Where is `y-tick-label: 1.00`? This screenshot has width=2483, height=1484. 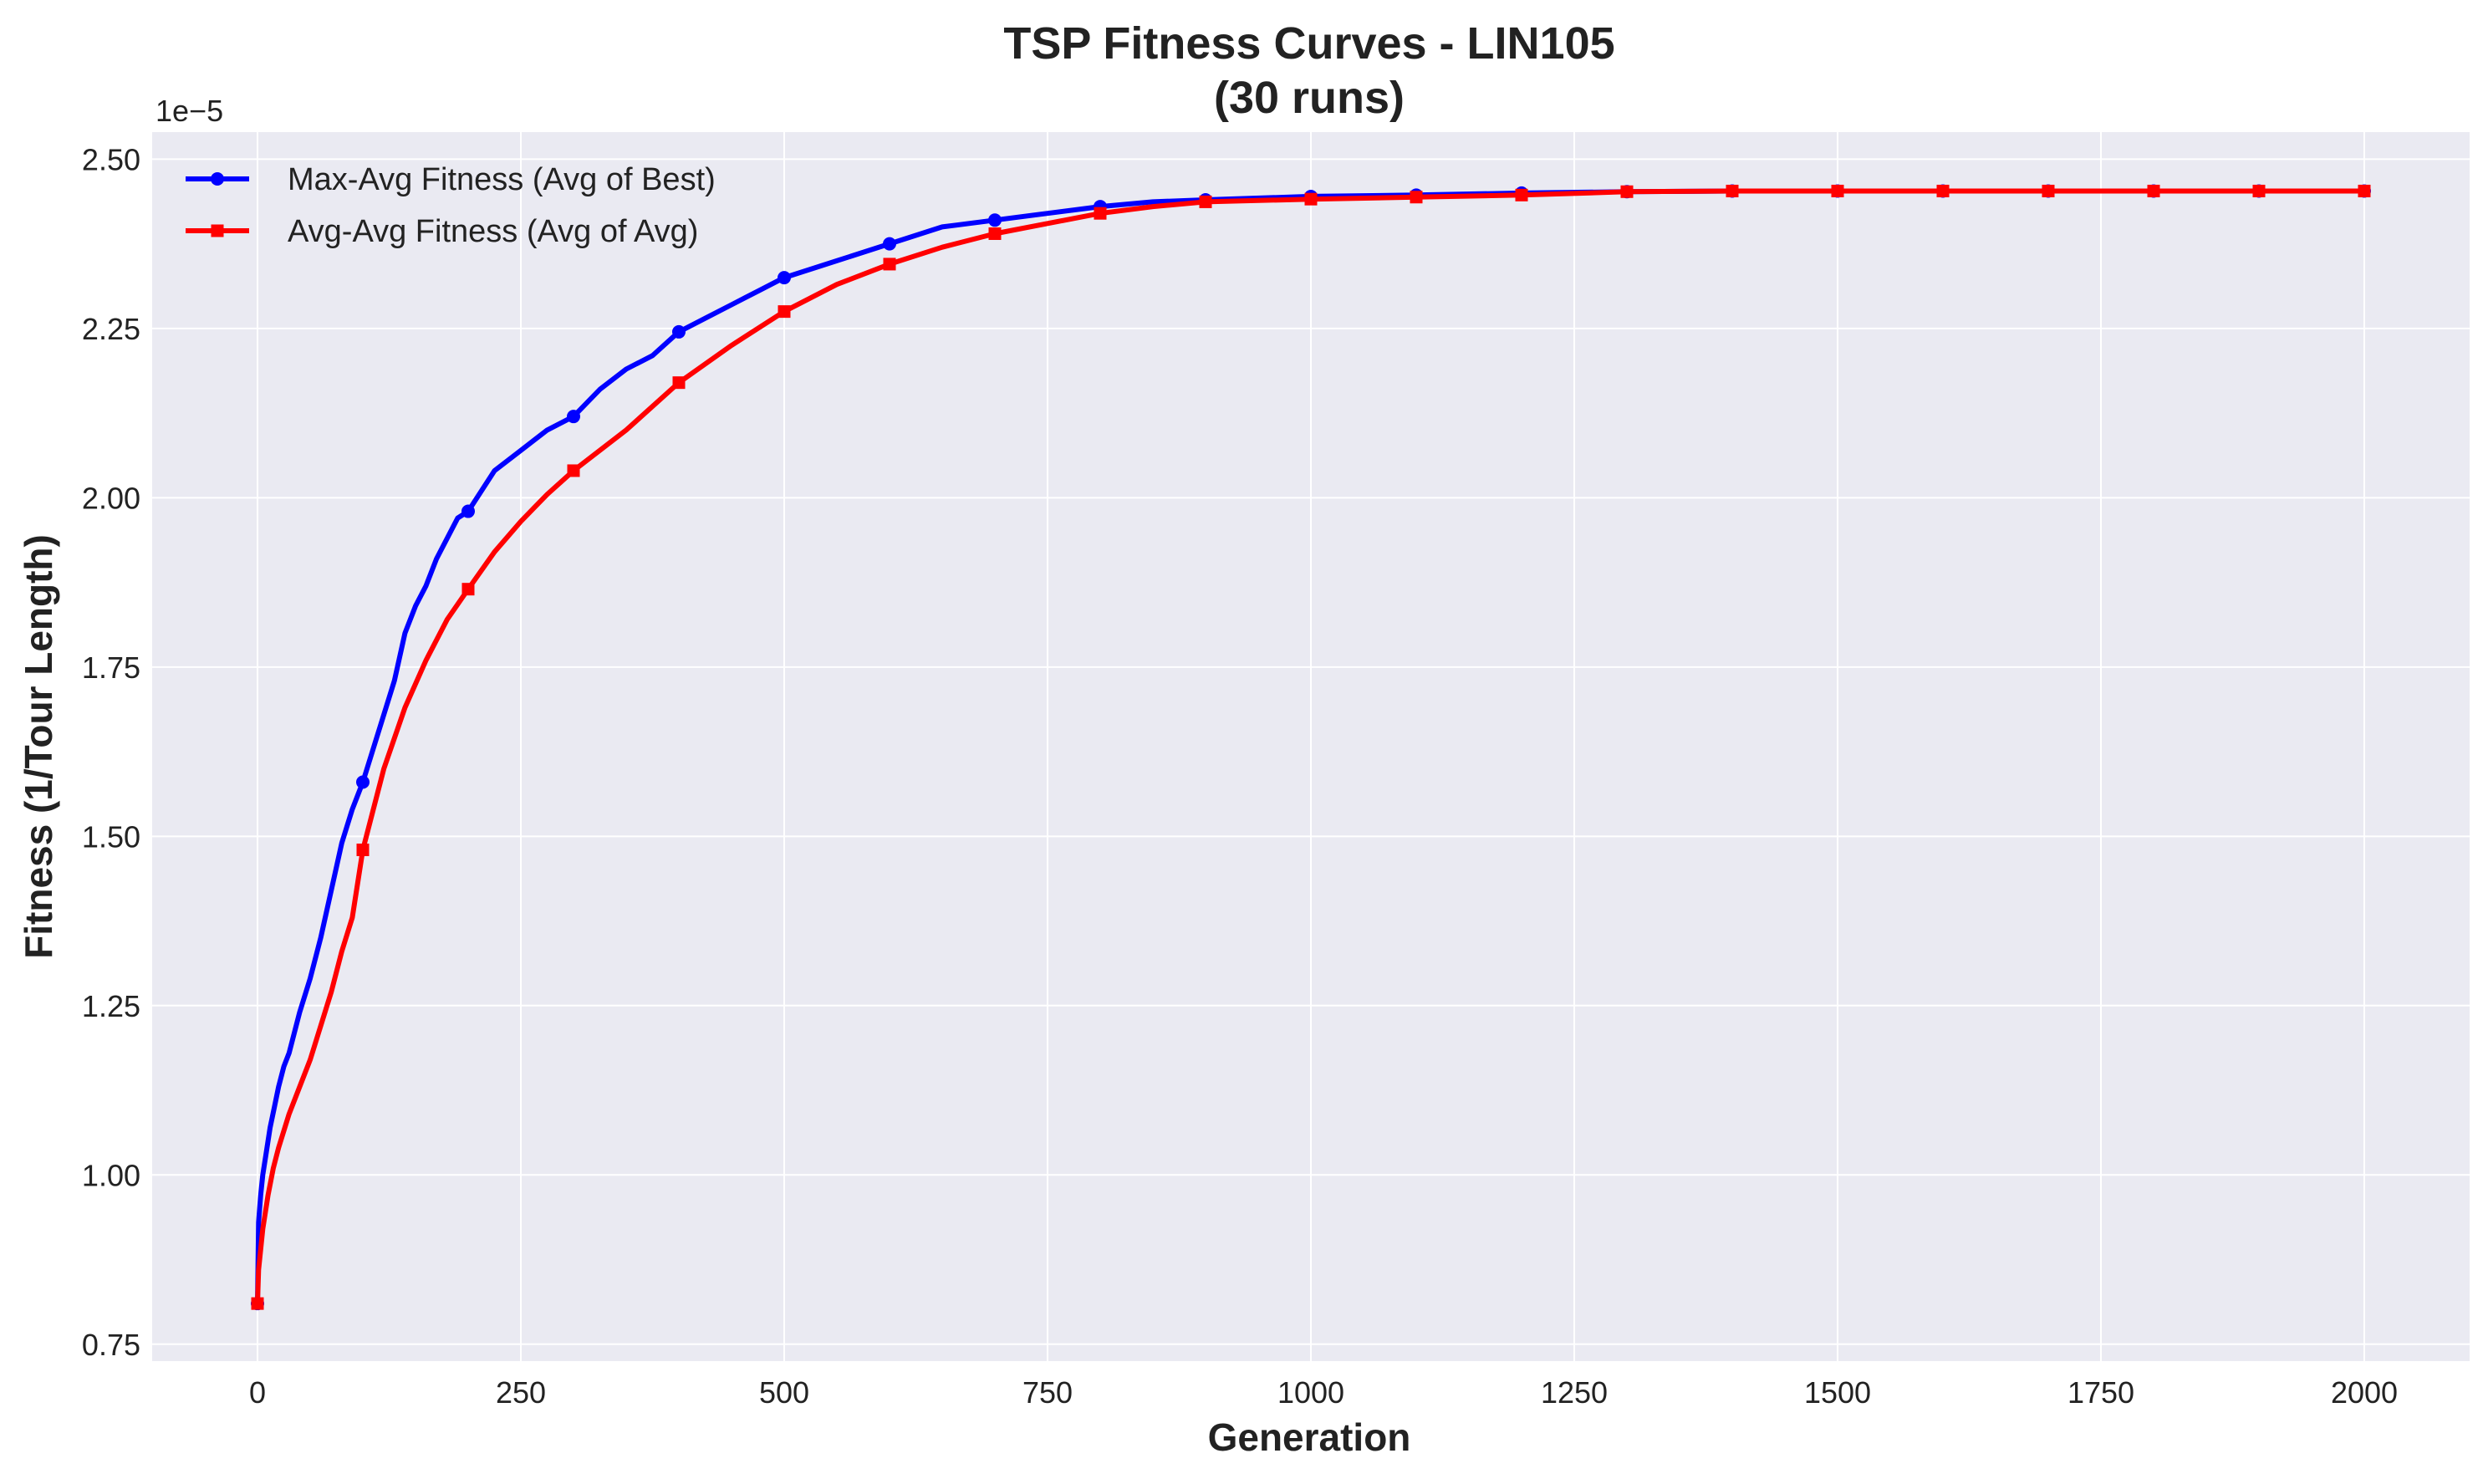
y-tick-label: 1.00 is located at coordinates (111, 1175).